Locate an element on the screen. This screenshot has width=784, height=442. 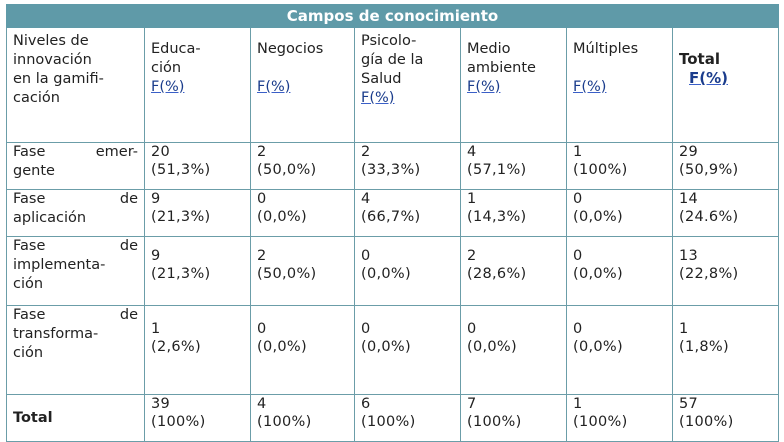
table-cell: 2 (50,0%) is located at coordinates (302, 166).